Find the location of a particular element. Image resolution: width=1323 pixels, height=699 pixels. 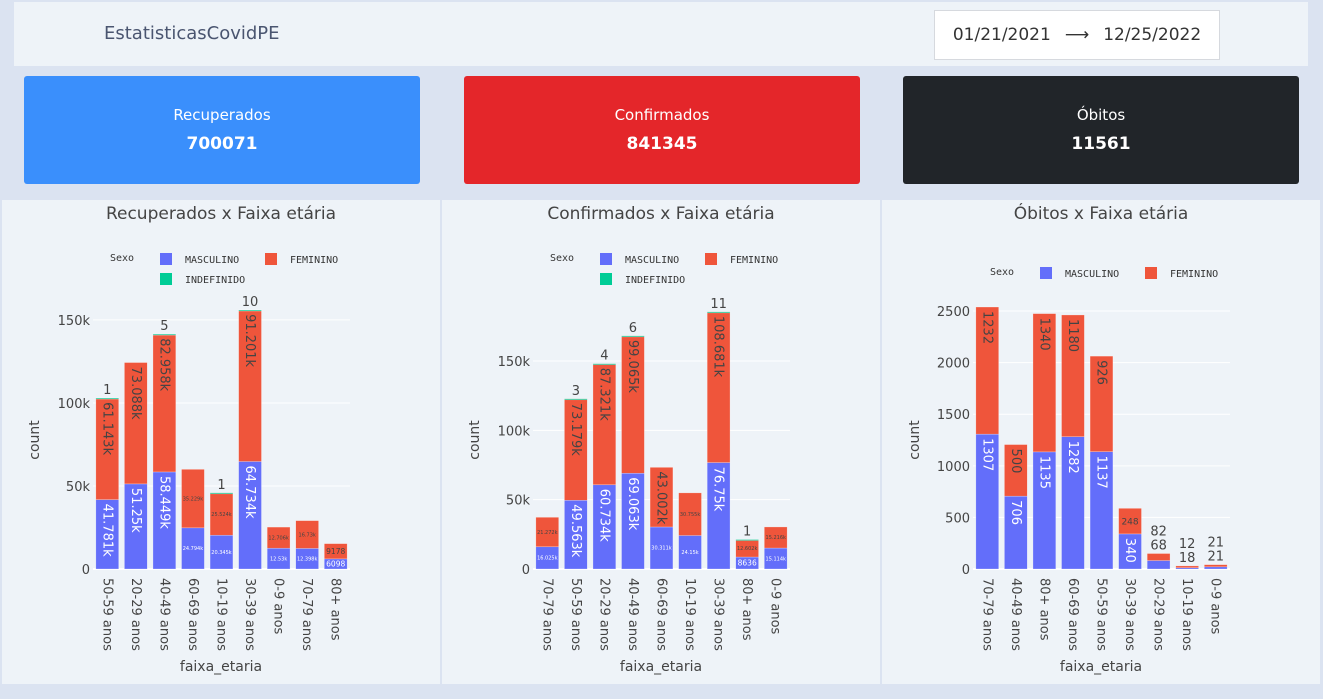

bar-label: 91.201k is located at coordinates (249, 340).